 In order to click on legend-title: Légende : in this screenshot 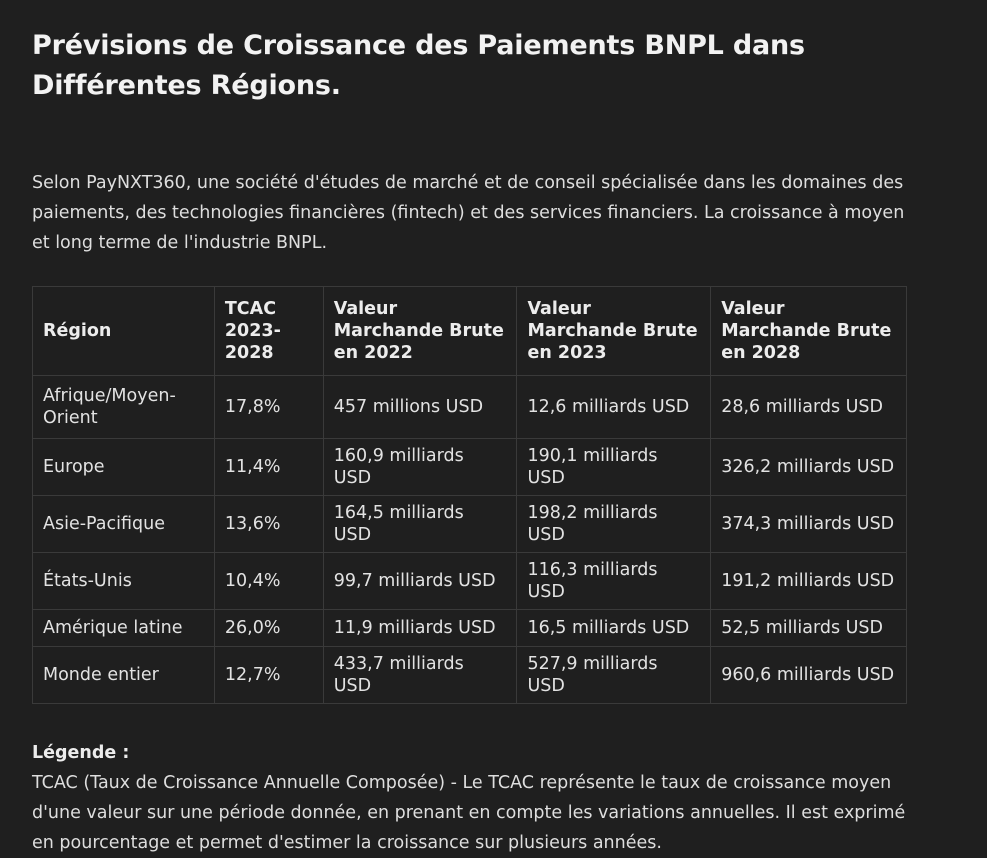, I will do `click(81, 753)`.